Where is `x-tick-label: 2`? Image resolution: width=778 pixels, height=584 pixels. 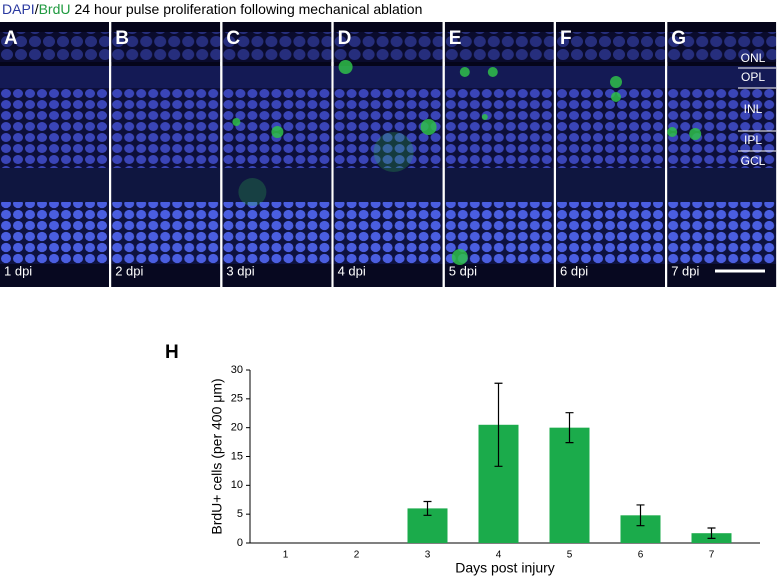
x-tick-label: 2 is located at coordinates (357, 555).